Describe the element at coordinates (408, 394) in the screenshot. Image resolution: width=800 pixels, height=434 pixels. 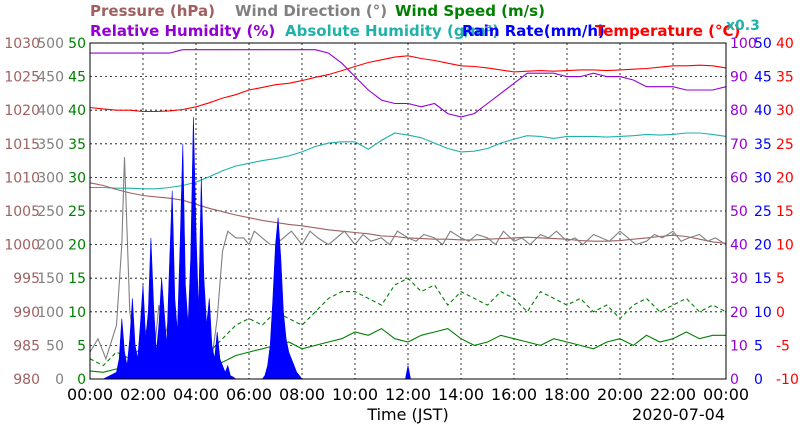
I see `x-tick-label: 12:00` at that location.